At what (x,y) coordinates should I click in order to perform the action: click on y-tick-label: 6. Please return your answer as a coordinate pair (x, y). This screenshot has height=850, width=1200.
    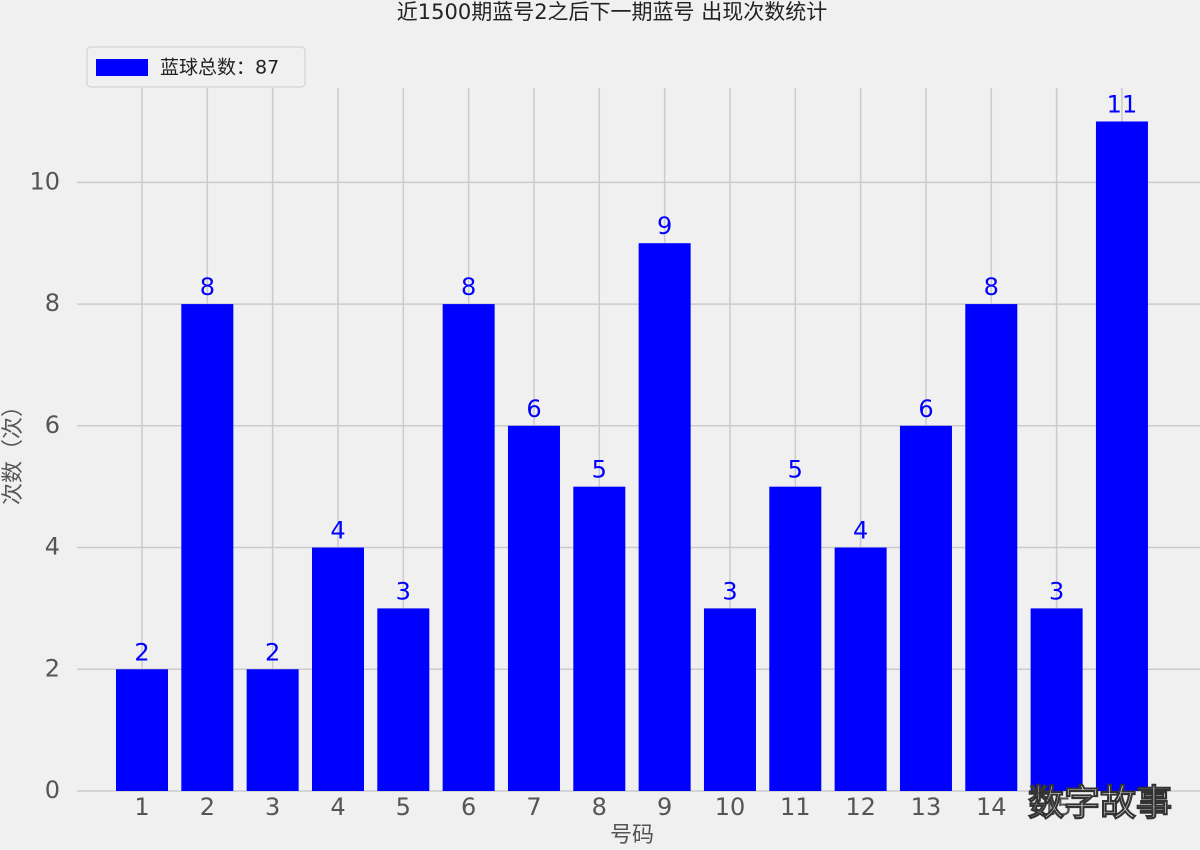
    Looking at the image, I should click on (52, 425).